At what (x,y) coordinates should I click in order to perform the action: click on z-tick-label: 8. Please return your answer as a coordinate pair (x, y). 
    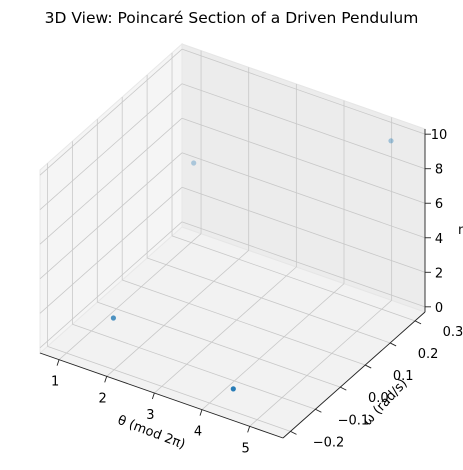
    Looking at the image, I should click on (439, 170).